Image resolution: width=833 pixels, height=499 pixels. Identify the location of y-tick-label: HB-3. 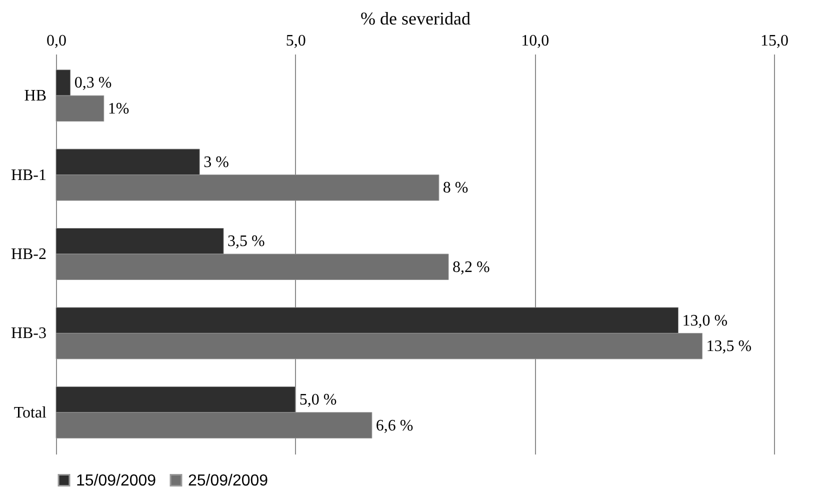
(28, 333).